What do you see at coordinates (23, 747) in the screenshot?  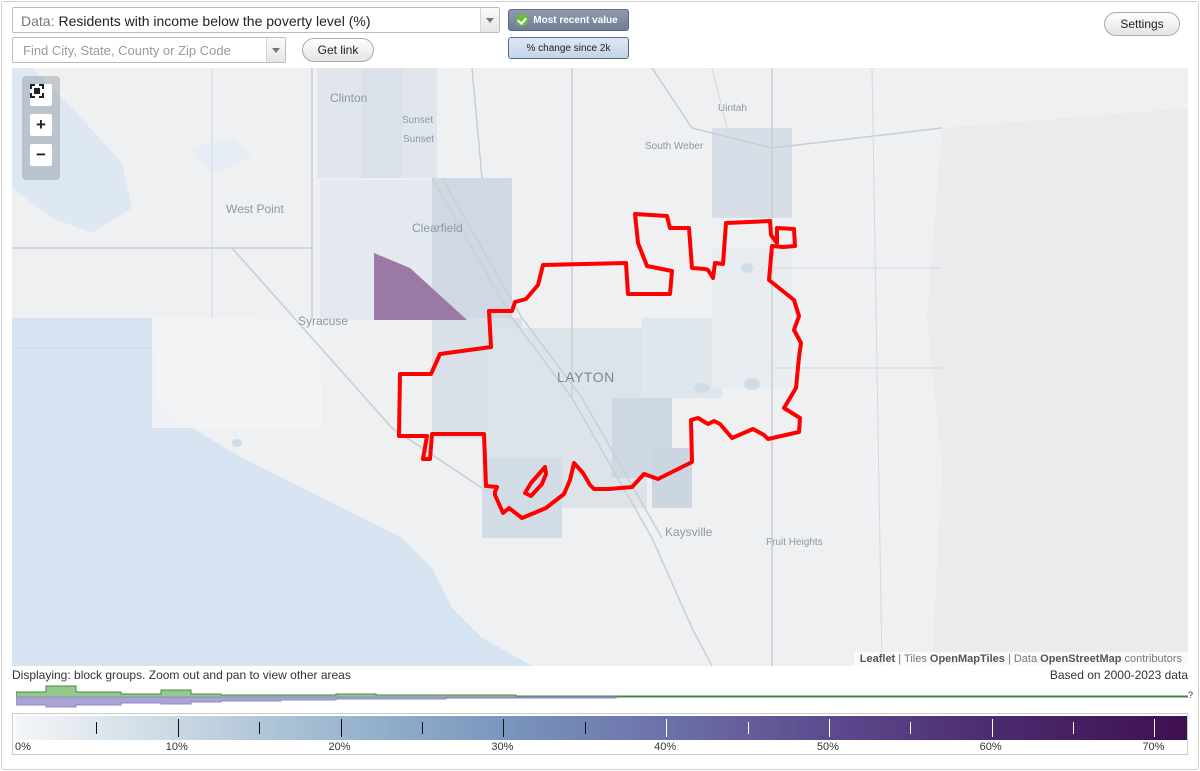 I see `legend-tick-label: 0%` at bounding box center [23, 747].